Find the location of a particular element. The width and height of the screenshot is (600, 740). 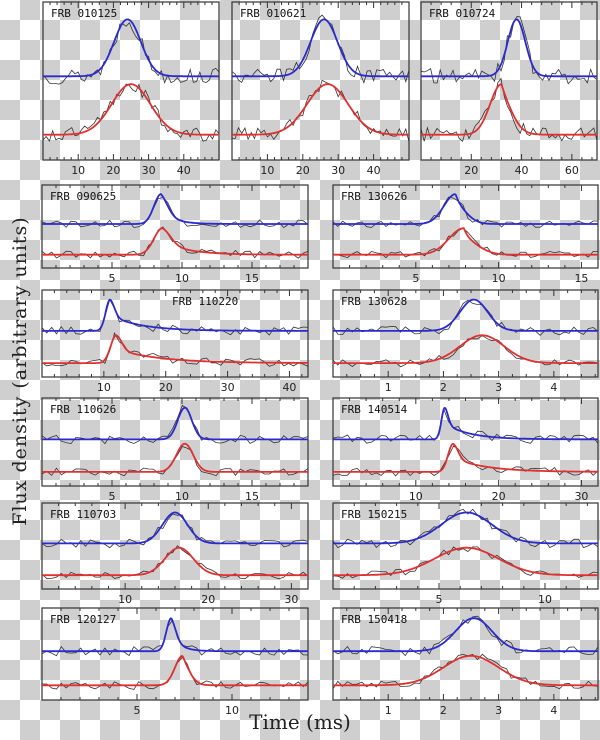

x-tick-label: 2 is located at coordinates (443, 387).